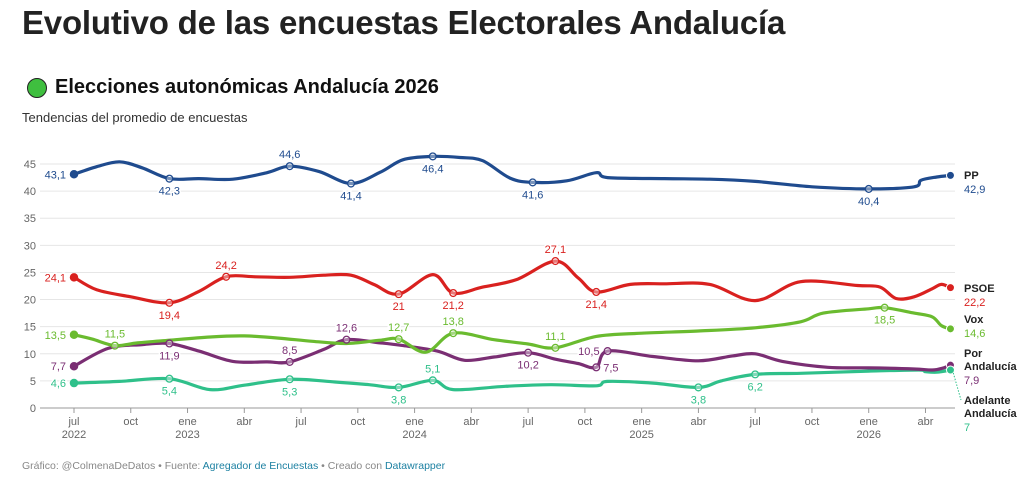  Describe the element at coordinates (432, 369) in the screenshot. I see `data-label-adelante-andalucia: 5,1` at that location.